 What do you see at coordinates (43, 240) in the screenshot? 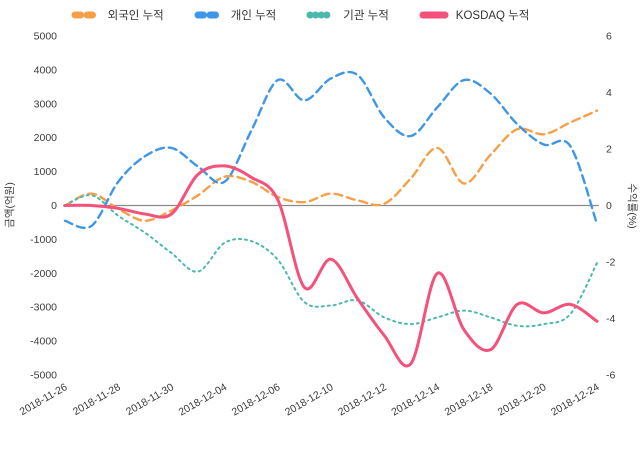
I see `left-axis-tick-label: -1000` at bounding box center [43, 240].